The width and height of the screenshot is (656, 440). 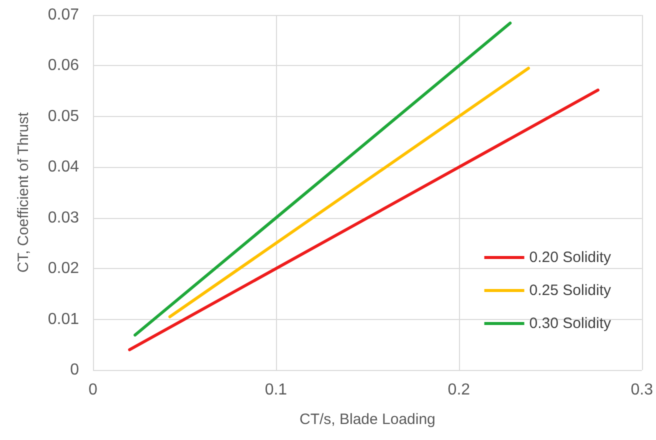 I want to click on y-tick-label: 0.02, so click(x=64, y=269).